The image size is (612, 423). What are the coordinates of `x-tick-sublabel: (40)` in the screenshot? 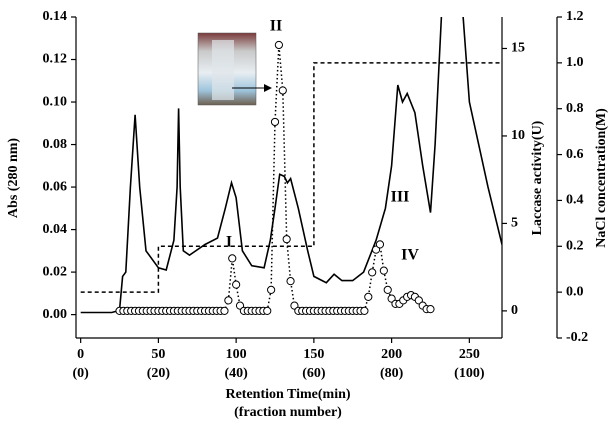 It's located at (236, 373).